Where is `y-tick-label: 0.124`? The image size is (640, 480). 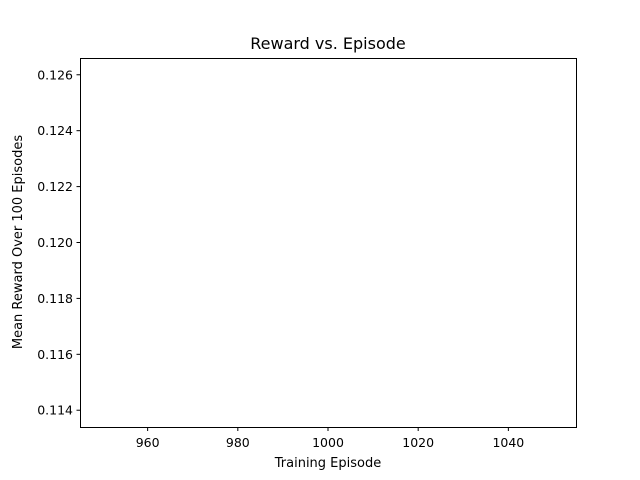 y-tick-label: 0.124 is located at coordinates (55, 130).